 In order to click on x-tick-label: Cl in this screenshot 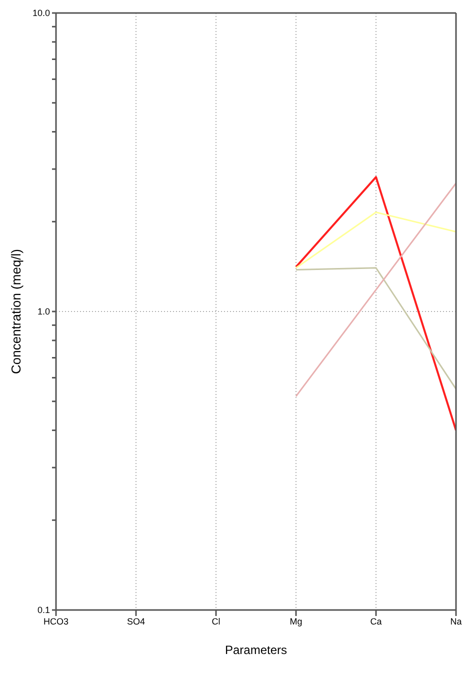, I will do `click(216, 621)`.